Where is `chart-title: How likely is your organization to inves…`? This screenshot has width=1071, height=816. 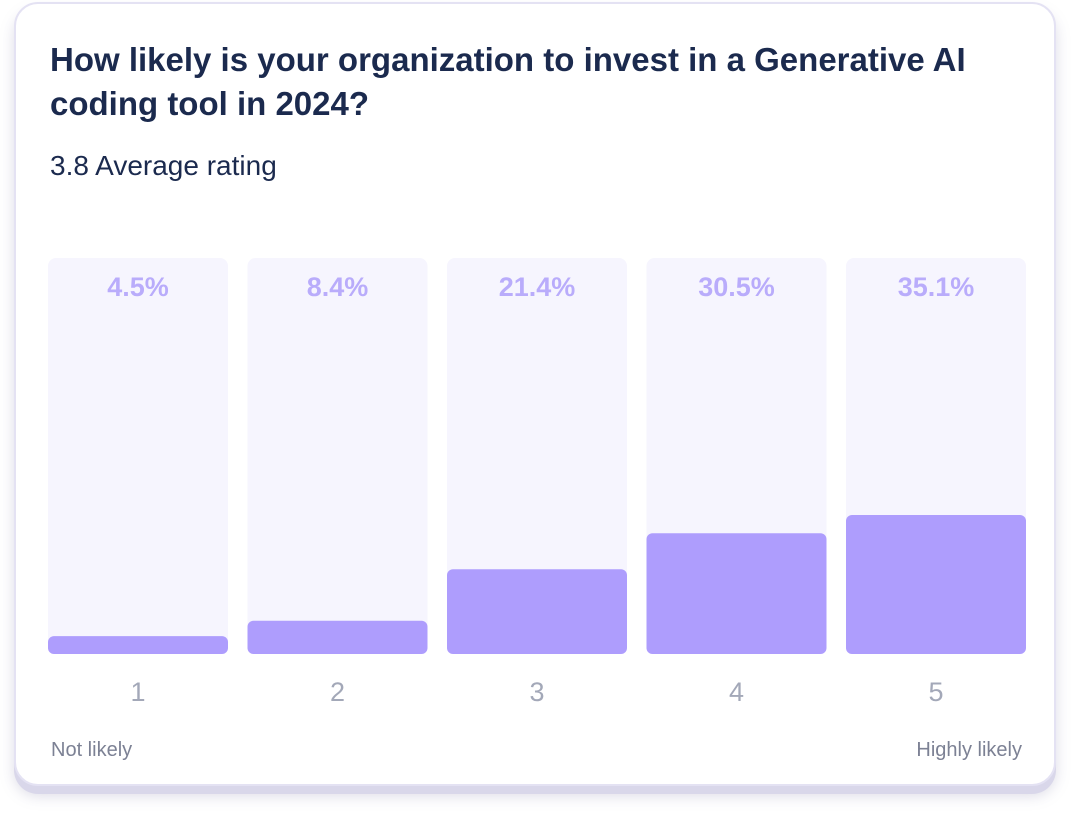
chart-title: How likely is your organization to inves… is located at coordinates (508, 81).